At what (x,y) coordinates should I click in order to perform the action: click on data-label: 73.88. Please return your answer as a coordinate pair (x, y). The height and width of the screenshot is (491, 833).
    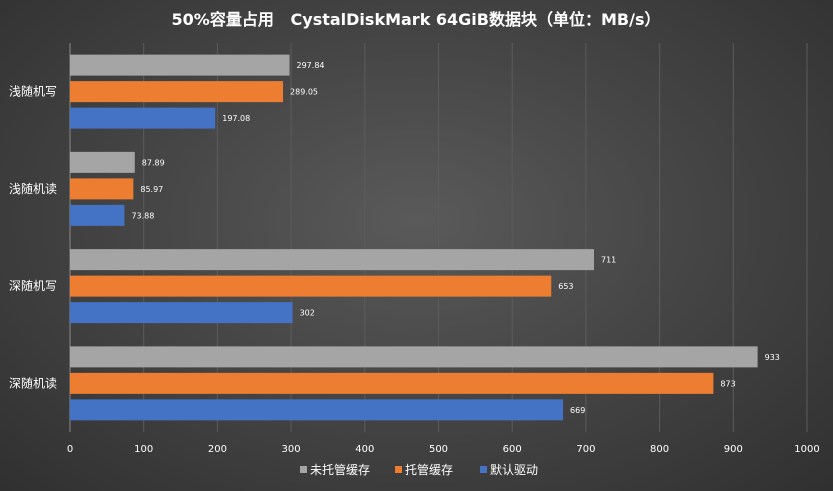
    Looking at the image, I should click on (142, 215).